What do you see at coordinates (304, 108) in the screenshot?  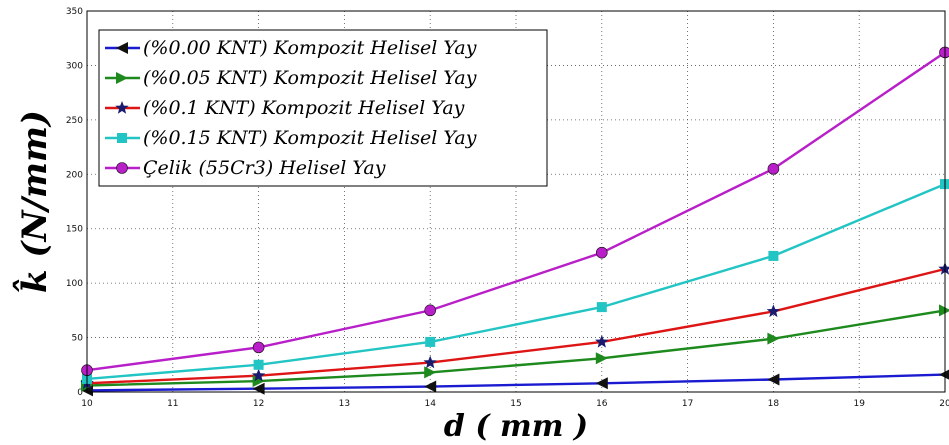 I see `legend-entry-label: (%0.1 KNT) Kompozit Helisel Yay` at bounding box center [304, 108].